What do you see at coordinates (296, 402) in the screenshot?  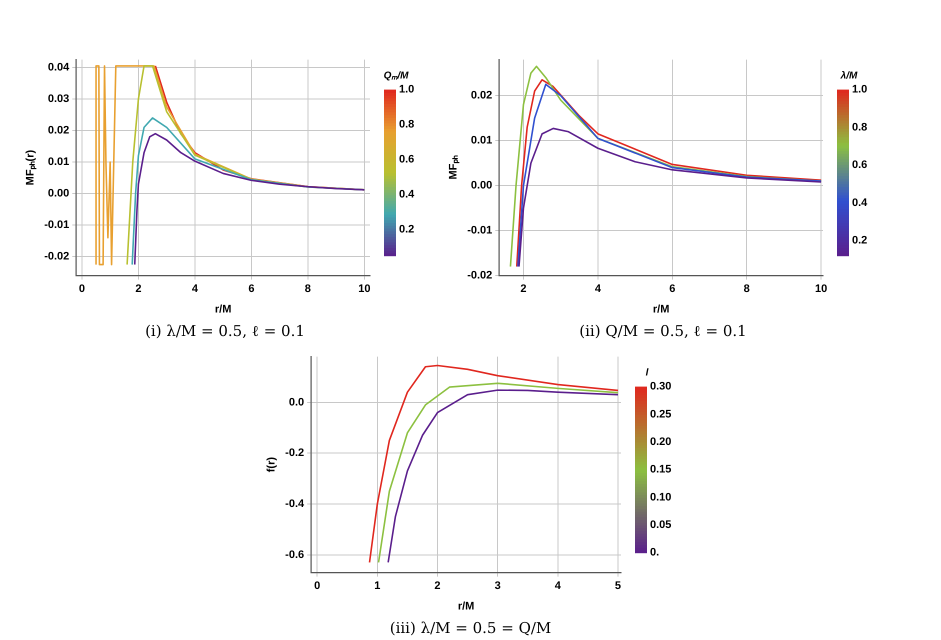 I see `y-tick-label: 0.0` at bounding box center [296, 402].